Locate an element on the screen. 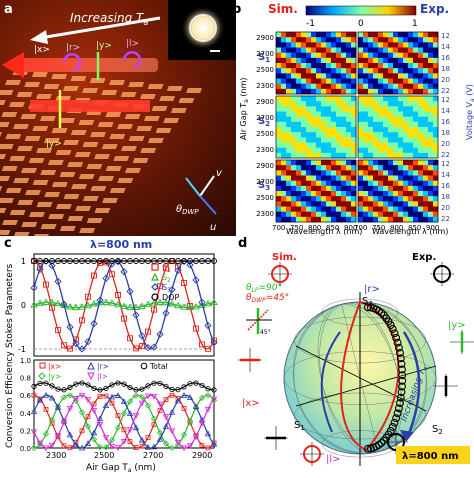 This screenshot has width=474, height=478. colorbar-tick-mid: 0 is located at coordinates (361, 24).